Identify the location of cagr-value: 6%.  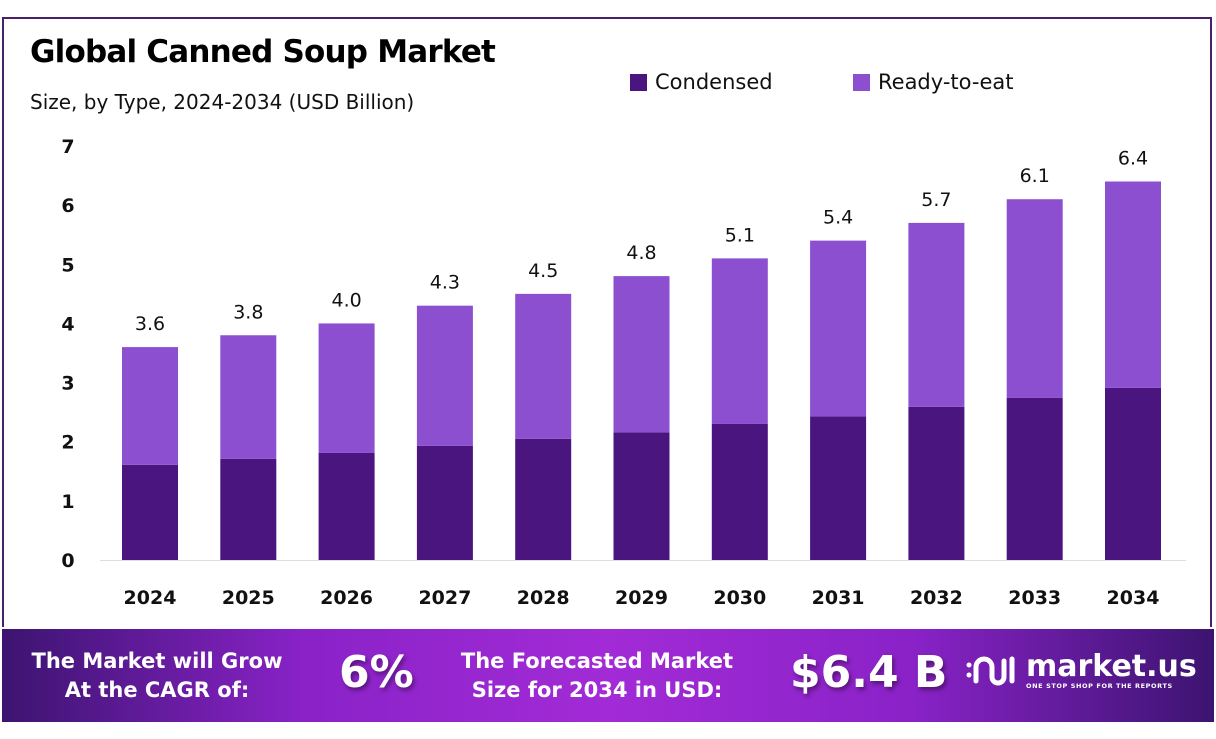
(376, 672).